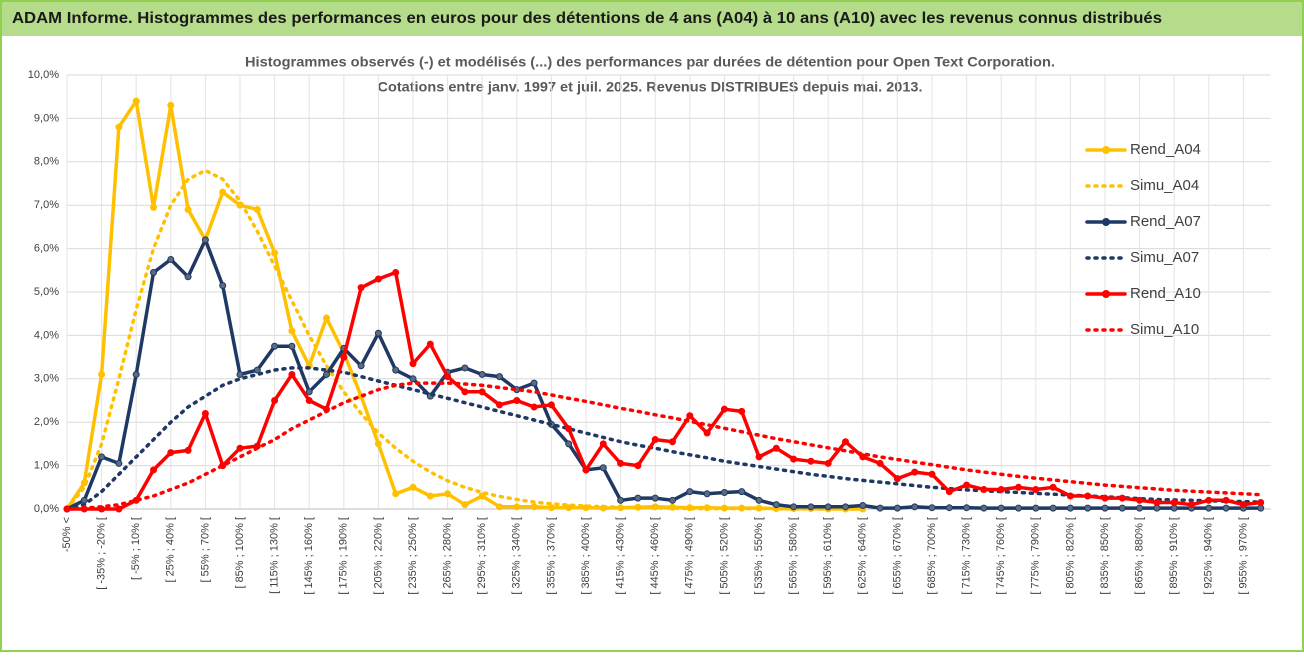 The image size is (1304, 657). Describe the element at coordinates (551, 556) in the screenshot. I see `x-tick-label: [ 355% ; 370% [` at that location.